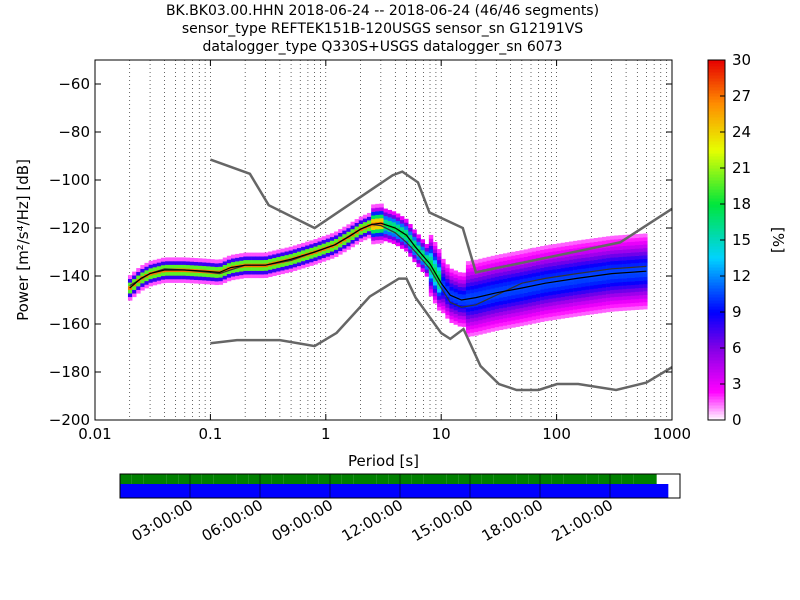  Describe the element at coordinates (442, 520) in the screenshot. I see `time-tick-label: 15:00:00` at that location.